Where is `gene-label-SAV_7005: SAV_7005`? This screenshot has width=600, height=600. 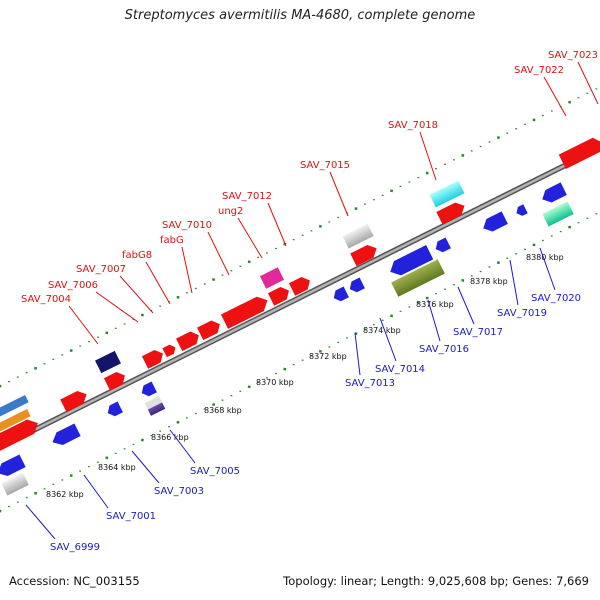
gene-label-SAV_7005: SAV_7005 is located at coordinates (215, 471).